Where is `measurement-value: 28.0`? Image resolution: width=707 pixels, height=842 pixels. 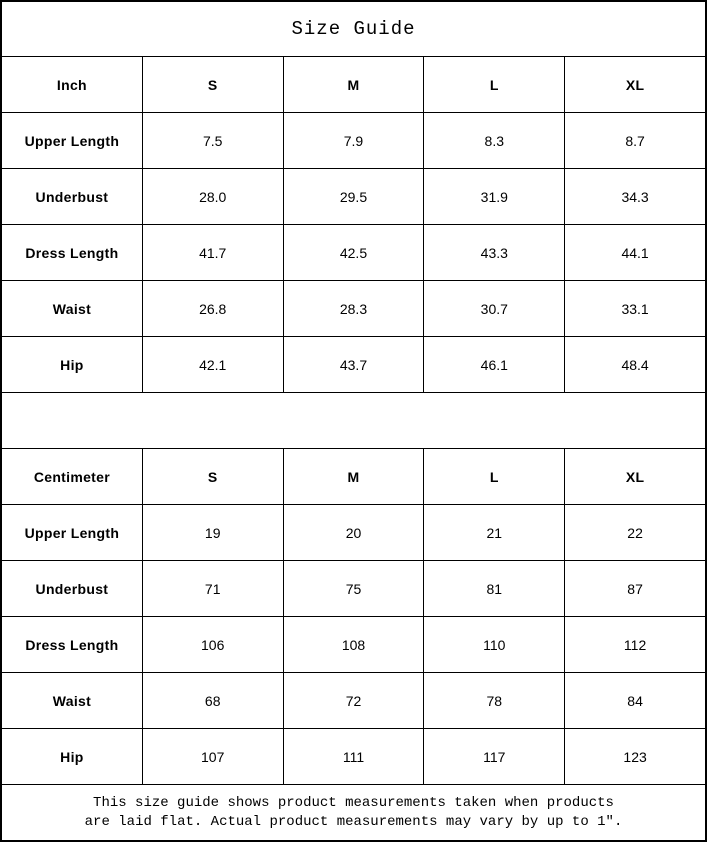 measurement-value: 28.0 is located at coordinates (212, 196).